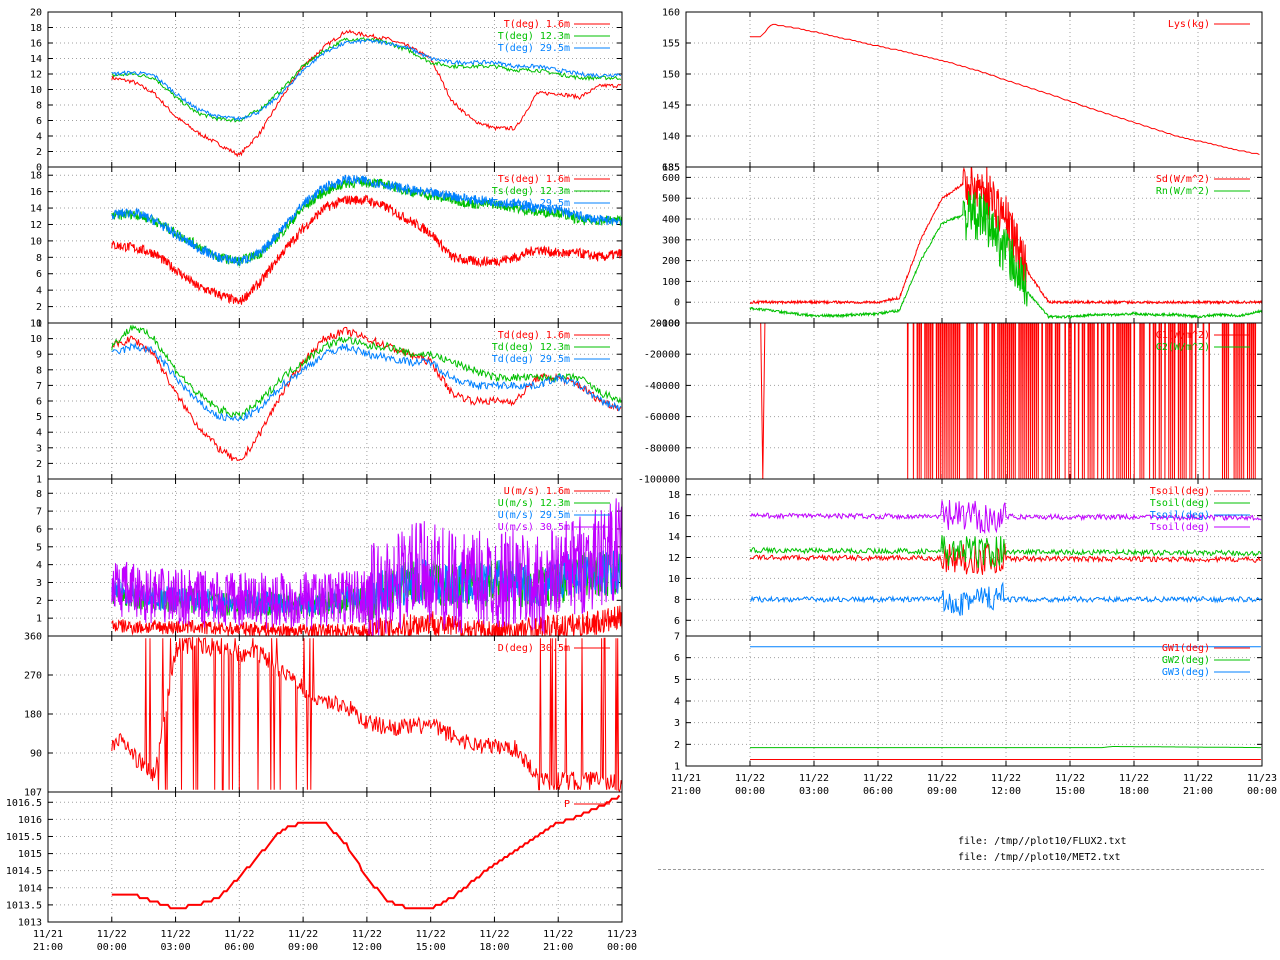 The height and width of the screenshot is (960, 1280). What do you see at coordinates (671, 240) in the screenshot?
I see `y-tick-label: 300` at bounding box center [671, 240].